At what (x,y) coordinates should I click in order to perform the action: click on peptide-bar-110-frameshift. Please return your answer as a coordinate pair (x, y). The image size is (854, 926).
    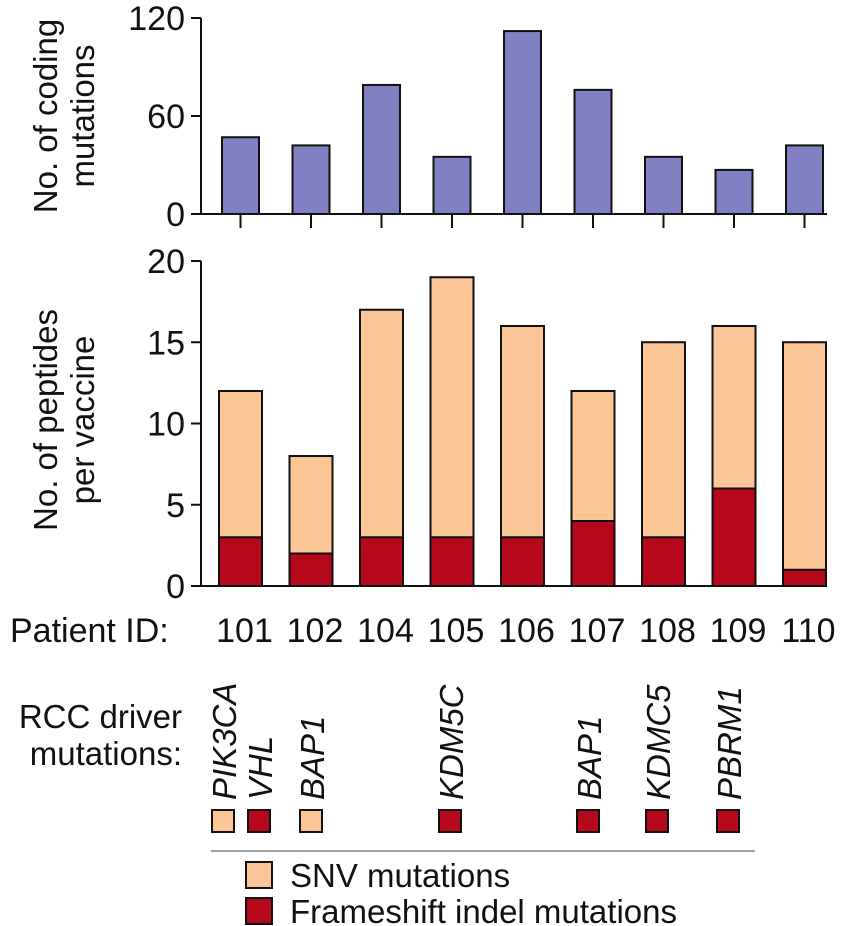
    Looking at the image, I should click on (804, 577).